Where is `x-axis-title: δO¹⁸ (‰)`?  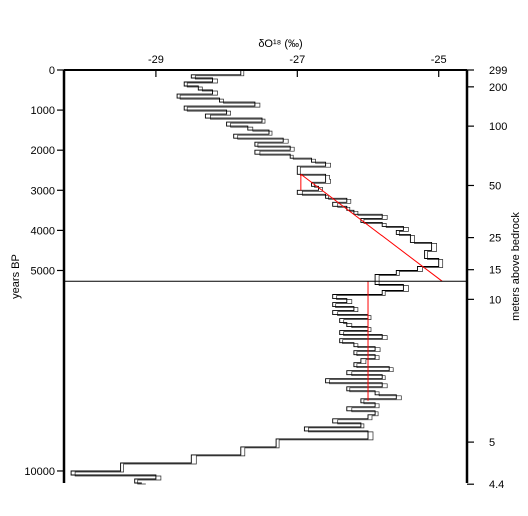
x-axis-title: δO¹⁸ (‰) is located at coordinates (280, 44).